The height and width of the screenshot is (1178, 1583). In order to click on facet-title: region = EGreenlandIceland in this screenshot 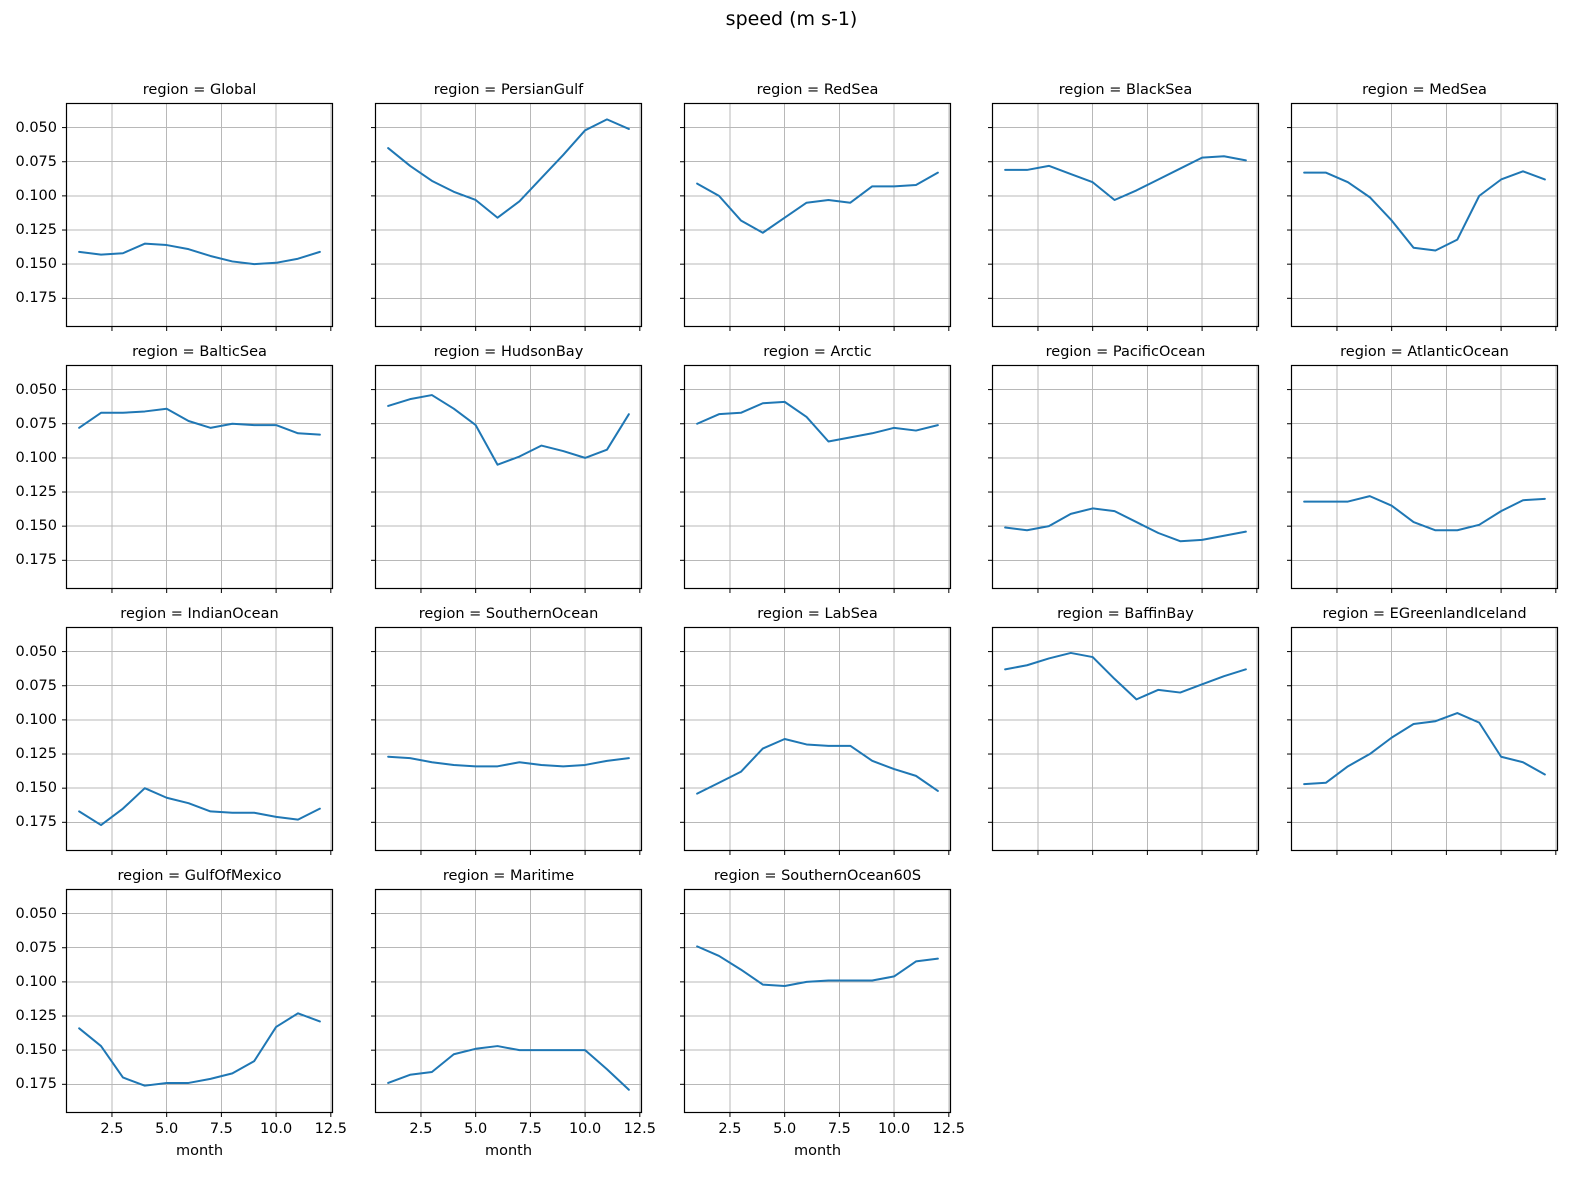, I will do `click(1424, 614)`.